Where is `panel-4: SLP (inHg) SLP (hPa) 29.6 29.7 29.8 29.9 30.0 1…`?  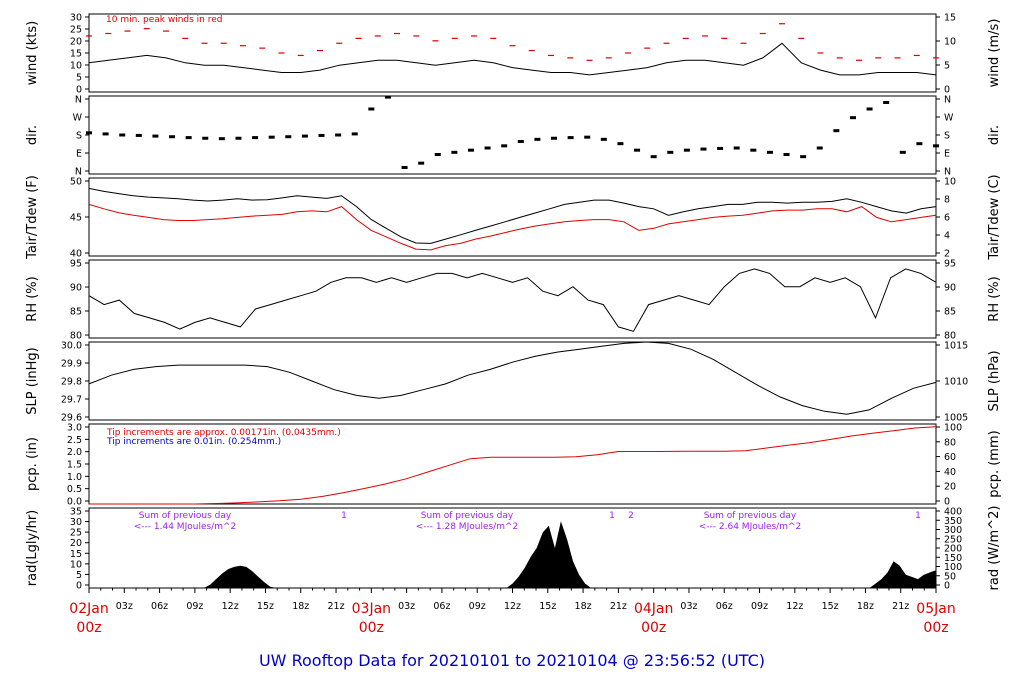 panel-4: SLP (inHg) SLP (hPa) 29.6 29.7 29.8 29.9 30.0 1… is located at coordinates (513, 382).